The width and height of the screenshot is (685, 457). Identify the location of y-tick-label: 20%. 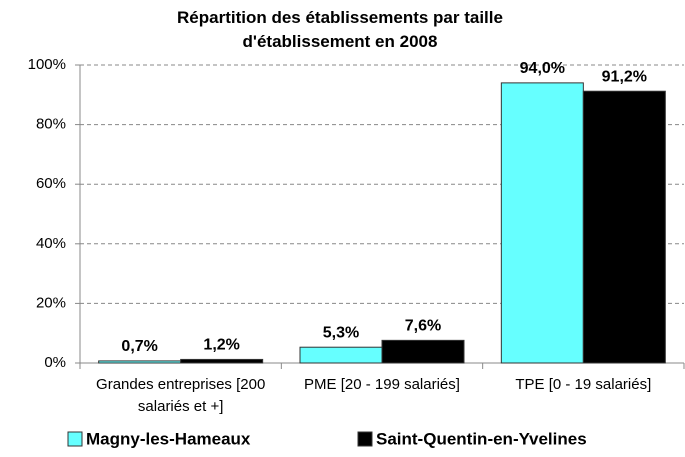
(51, 302).